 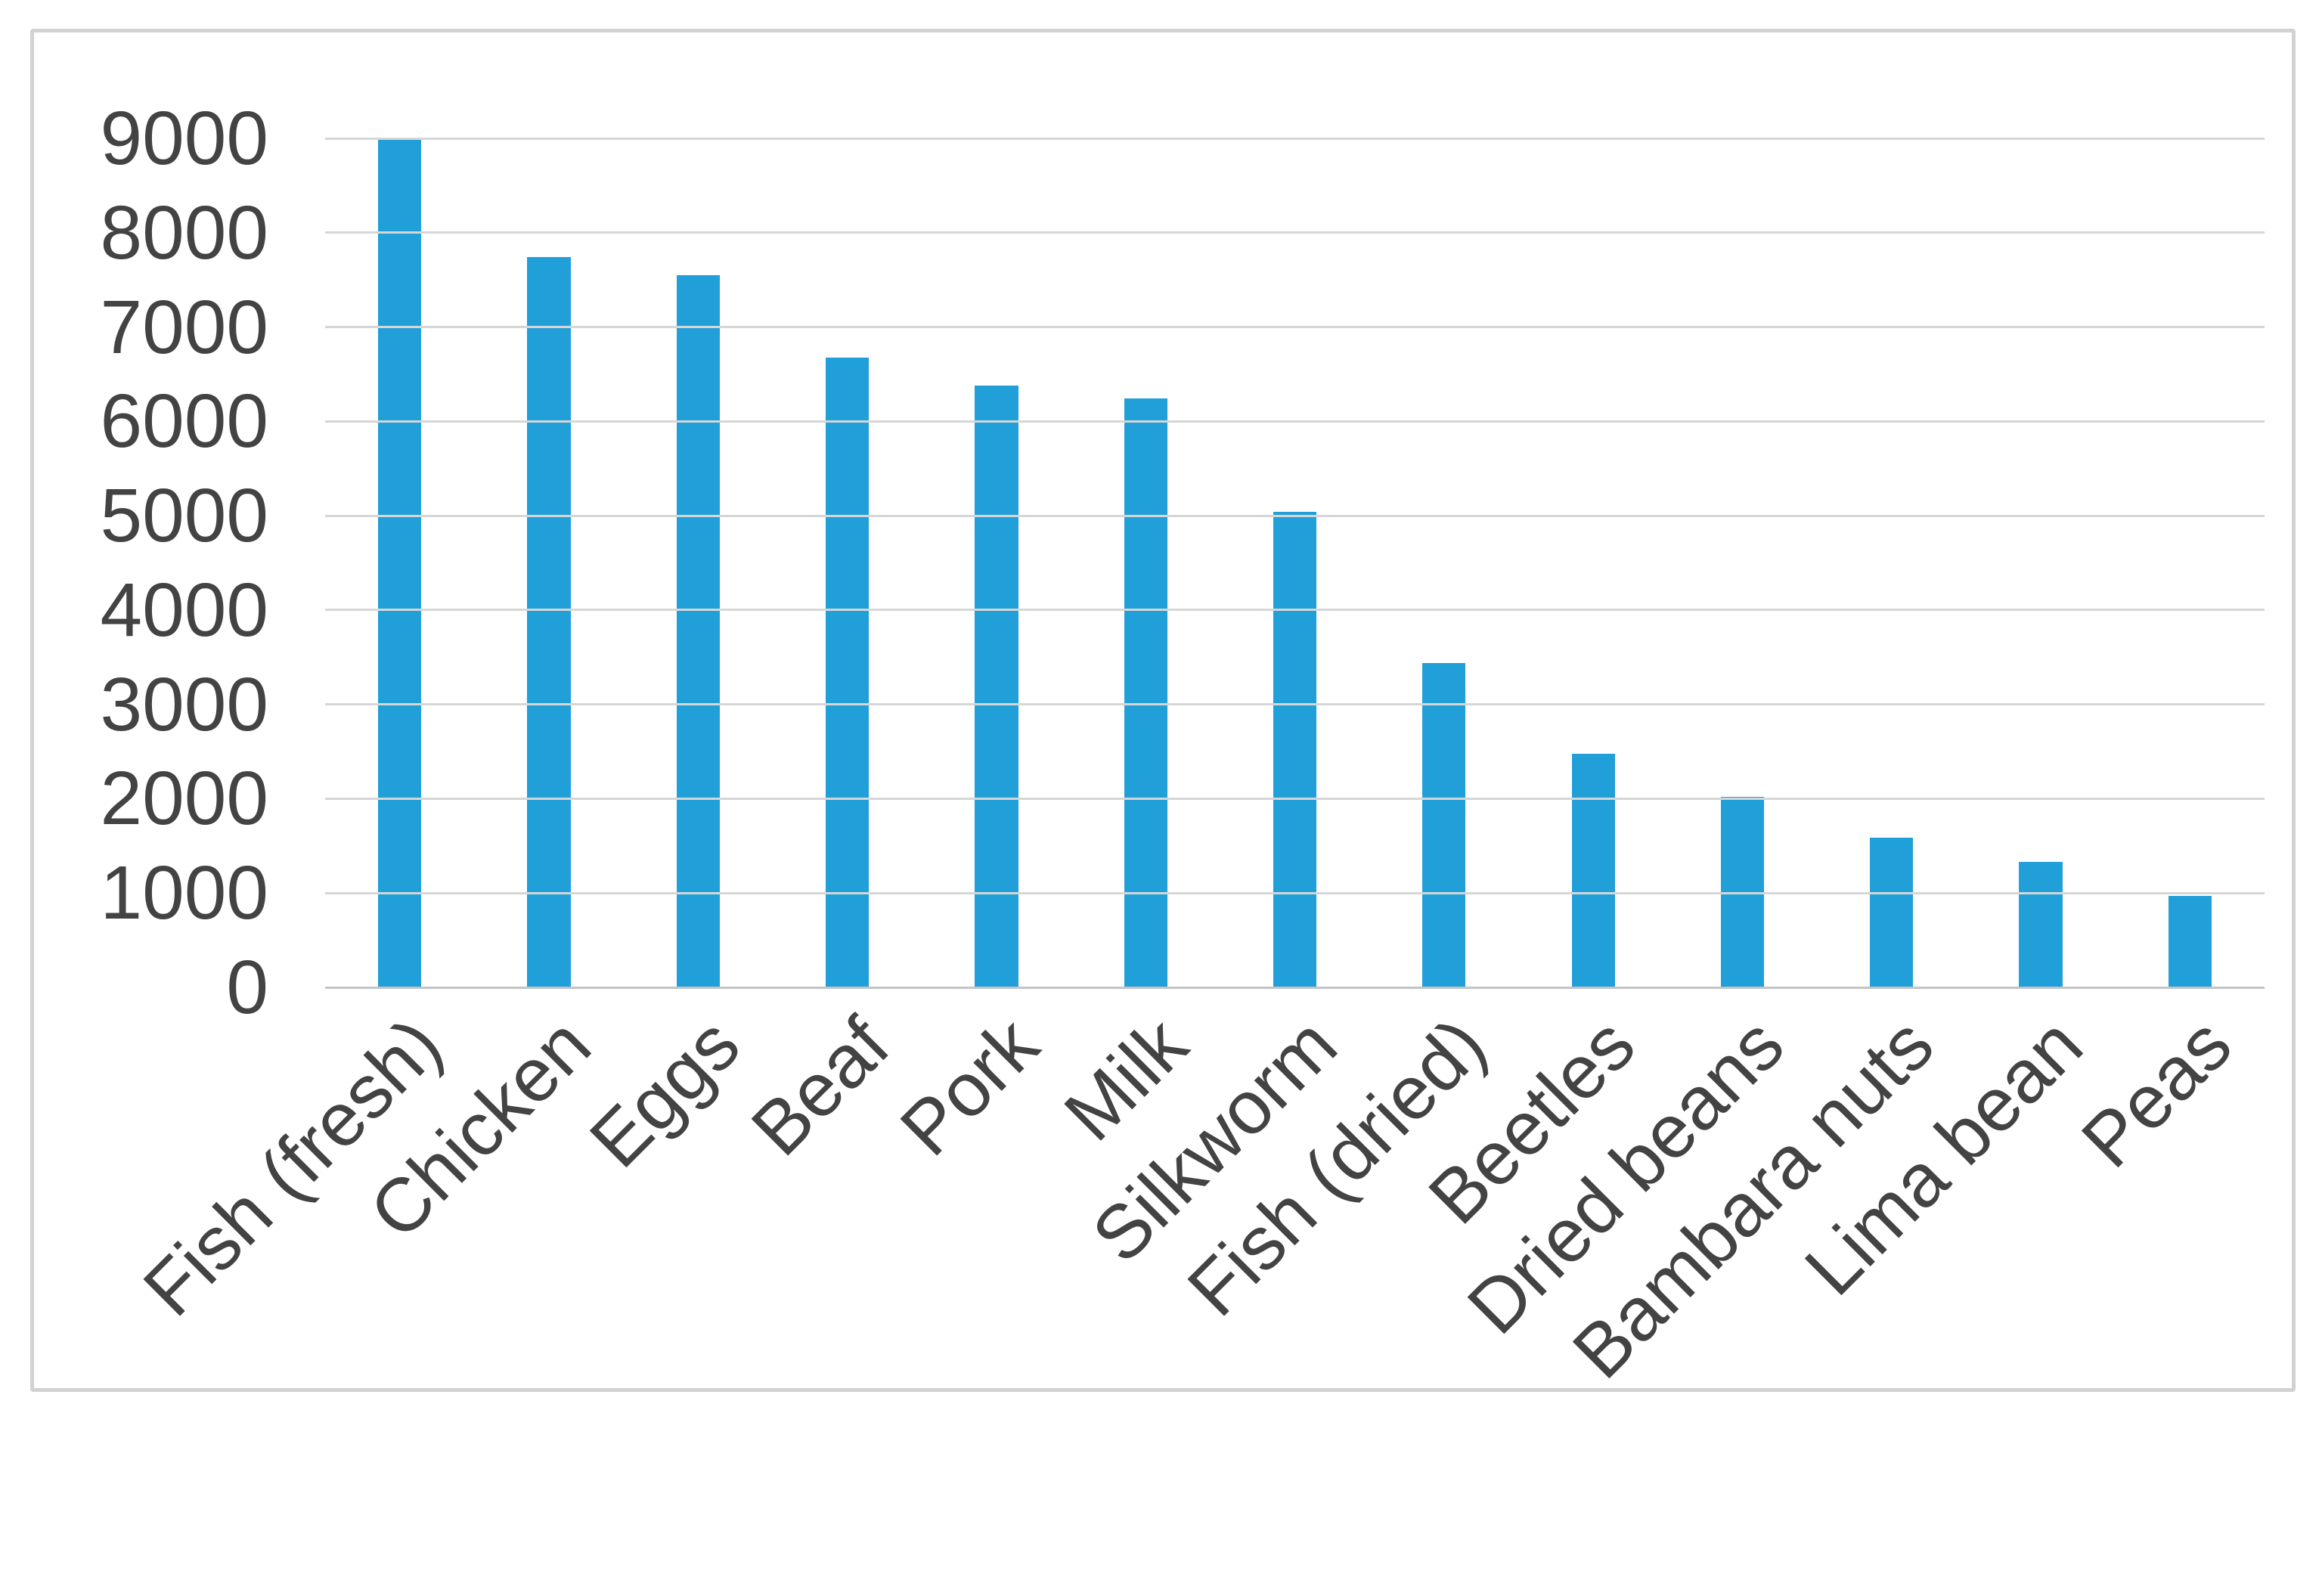 What do you see at coordinates (184, 232) in the screenshot?
I see `y-tick-label: 8000` at bounding box center [184, 232].